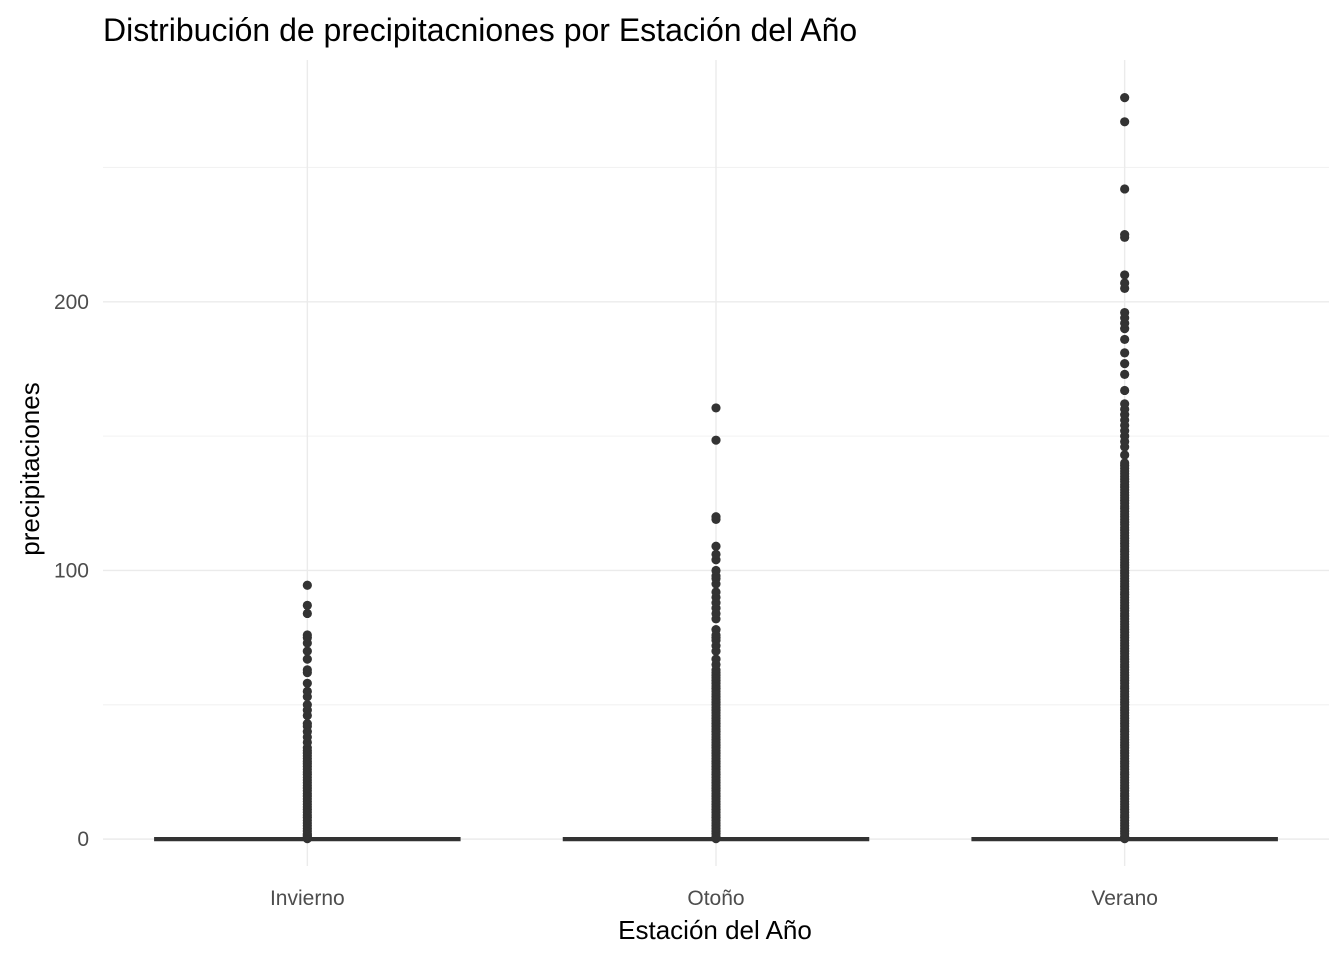 The height and width of the screenshot is (960, 1344). What do you see at coordinates (307, 898) in the screenshot?
I see `x-tick-label: Invierno` at bounding box center [307, 898].